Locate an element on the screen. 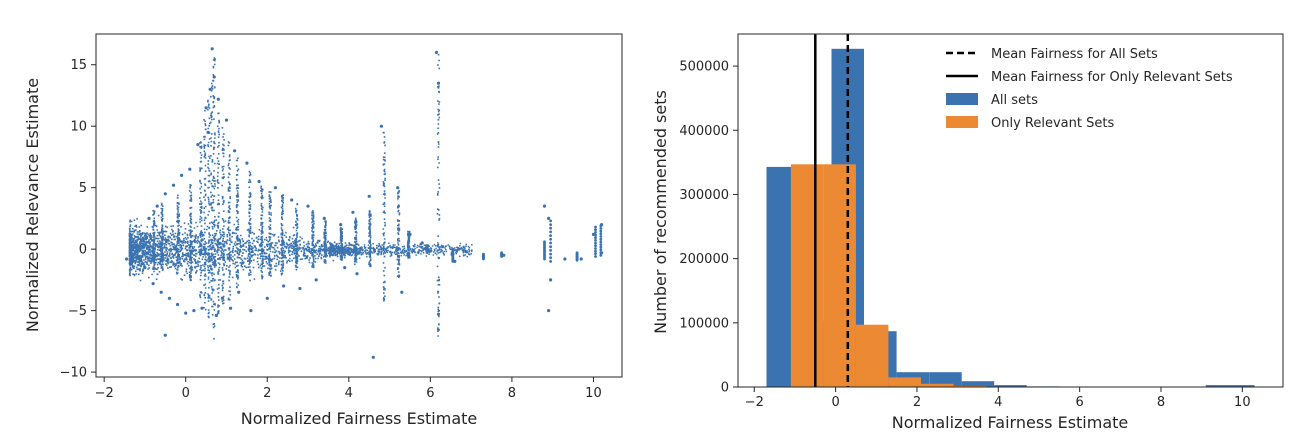 The width and height of the screenshot is (1312, 448). legend-swatch-all-sets is located at coordinates (962, 99).